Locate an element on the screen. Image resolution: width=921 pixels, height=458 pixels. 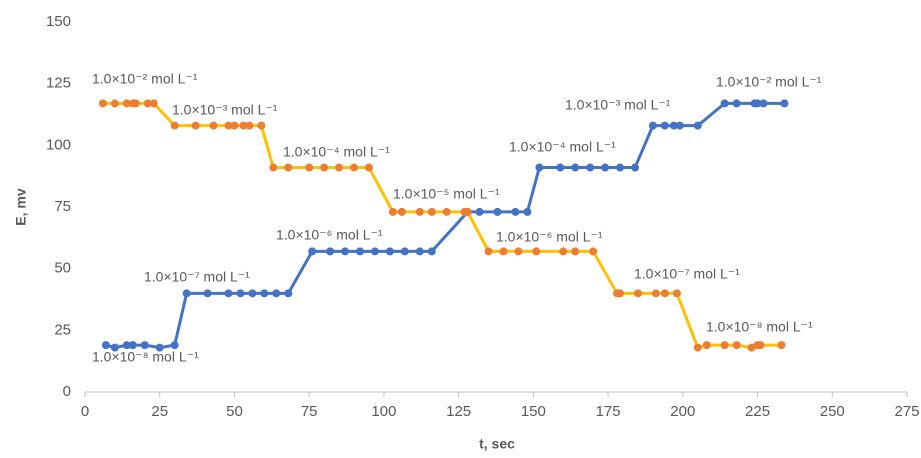
y-tick-label: 75 is located at coordinates (62, 206).